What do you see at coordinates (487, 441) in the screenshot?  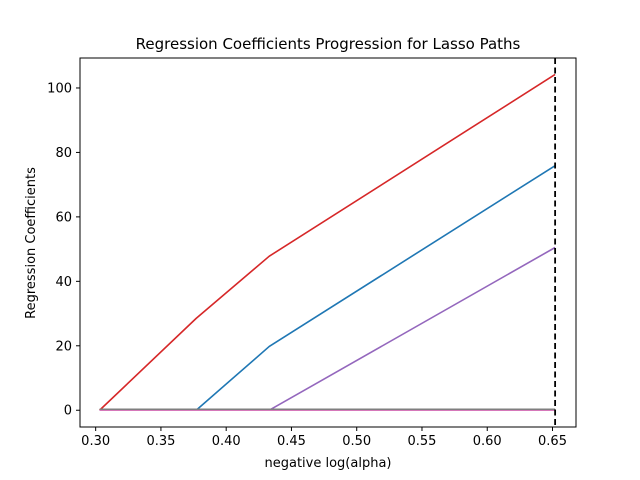 I see `x-tick-label: 0.60` at bounding box center [487, 441].